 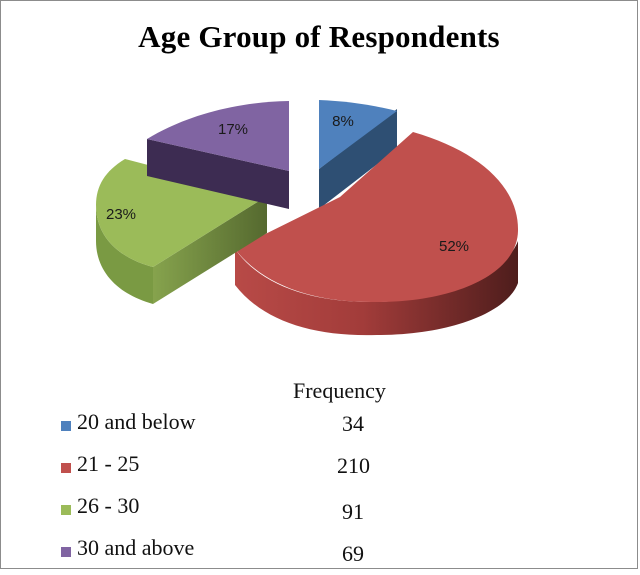 What do you see at coordinates (353, 465) in the screenshot?
I see `legend-frequency: 210` at bounding box center [353, 465].